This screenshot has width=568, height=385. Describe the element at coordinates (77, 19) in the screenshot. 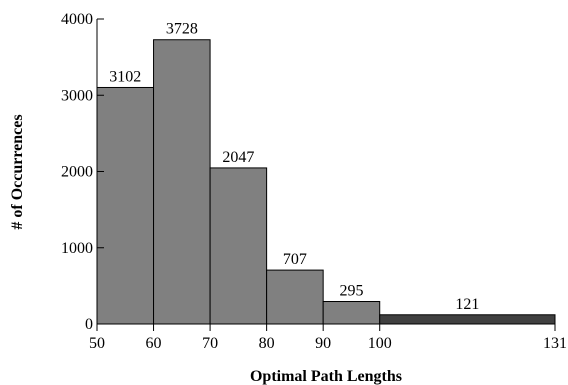

I see `y-tick-label-4000: 4000` at that location.